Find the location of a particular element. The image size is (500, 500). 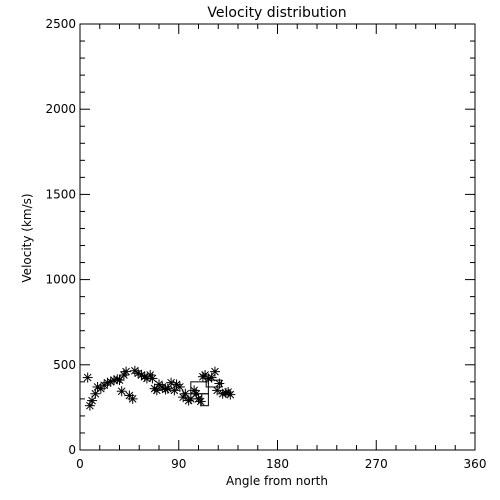

data-boxes is located at coordinates (206, 393).